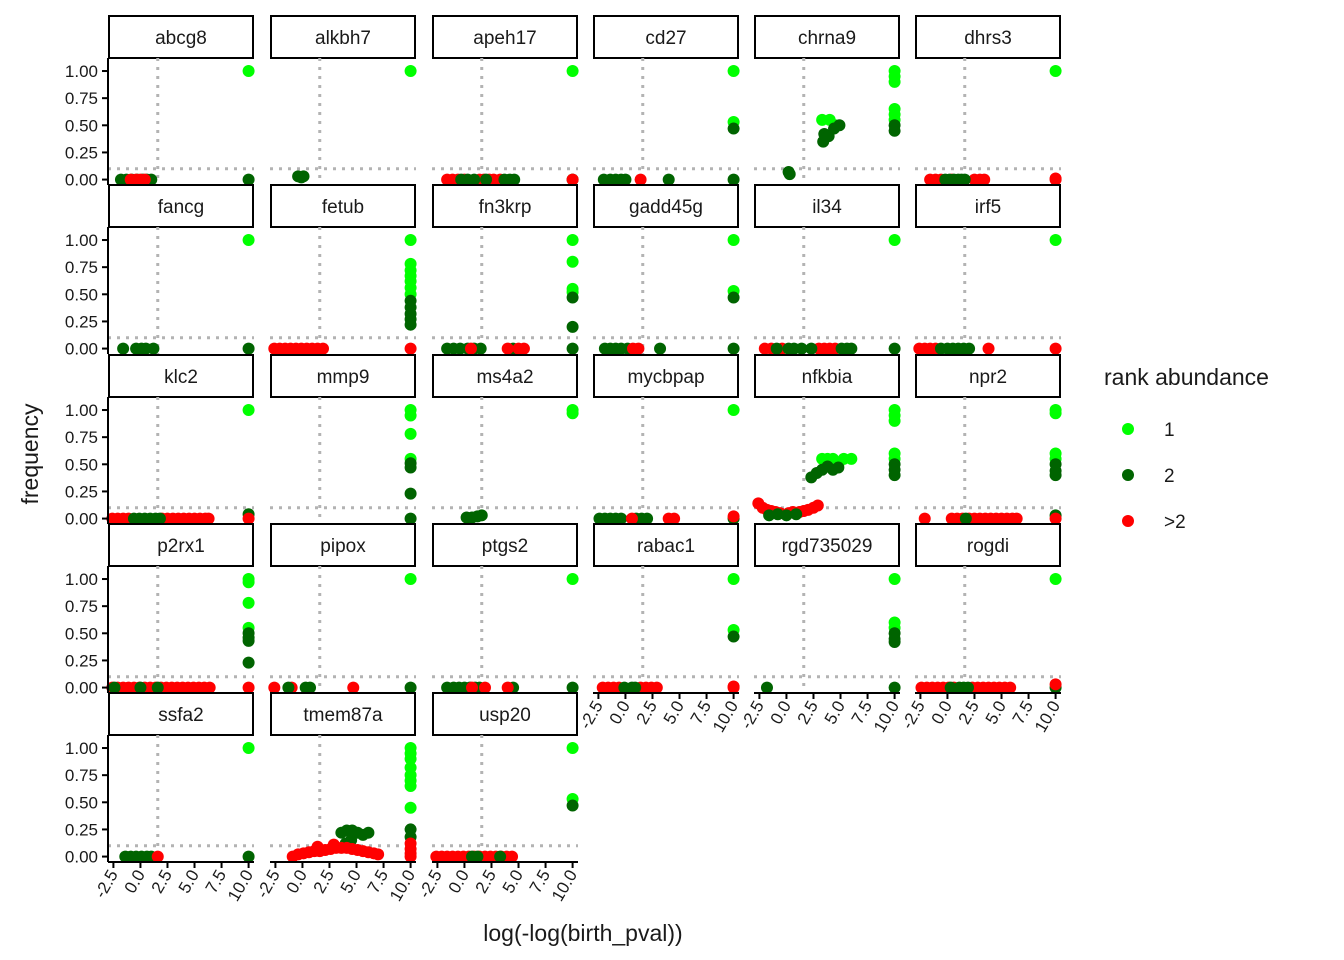 This screenshot has width=1344, height=960. I want to click on strip-label: rogdi, so click(988, 546).